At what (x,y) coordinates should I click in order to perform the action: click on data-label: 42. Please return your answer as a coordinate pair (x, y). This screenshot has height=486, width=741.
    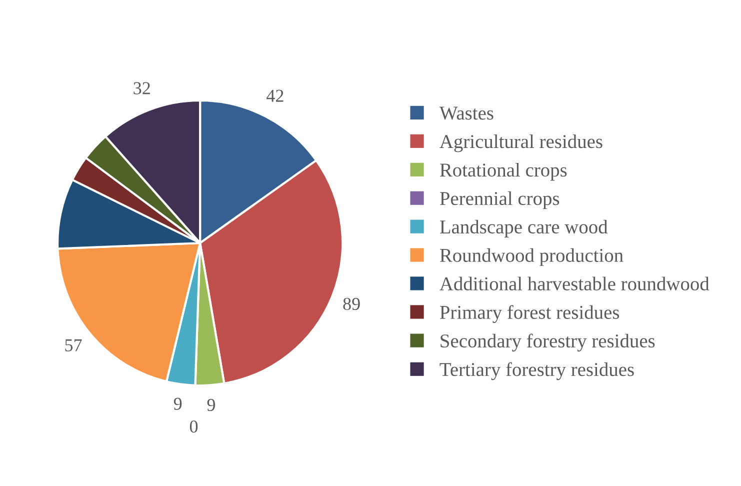
    Looking at the image, I should click on (275, 96).